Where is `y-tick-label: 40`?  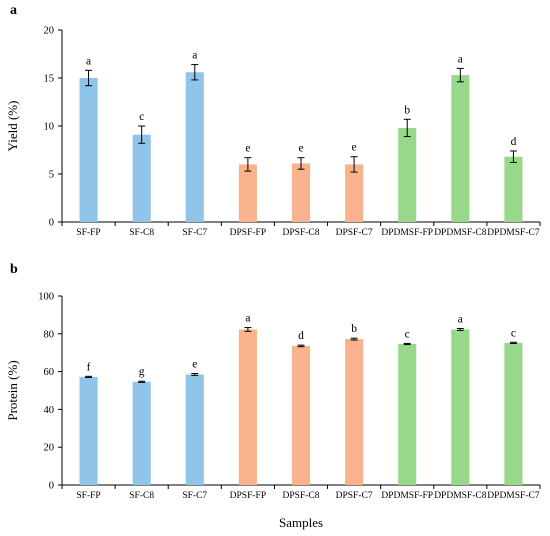
y-tick-label: 40 is located at coordinates (49, 410).